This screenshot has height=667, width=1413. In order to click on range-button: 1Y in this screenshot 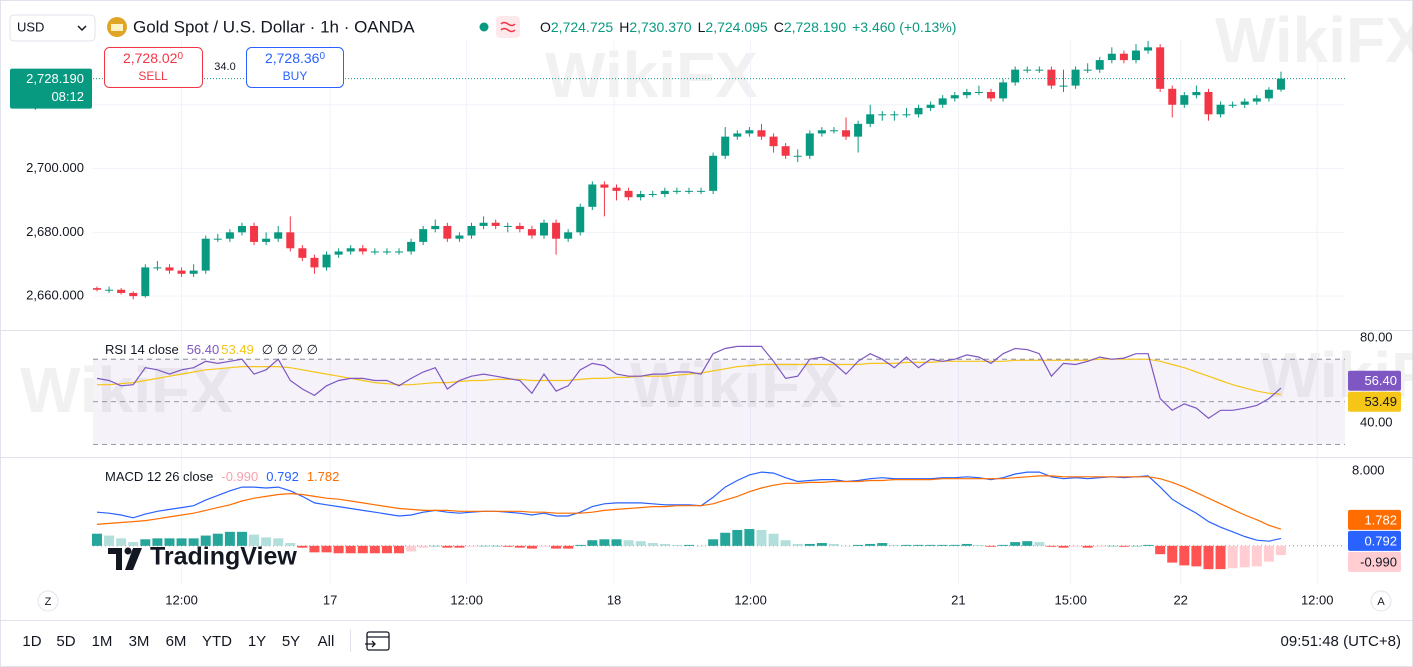, I will do `click(257, 641)`.